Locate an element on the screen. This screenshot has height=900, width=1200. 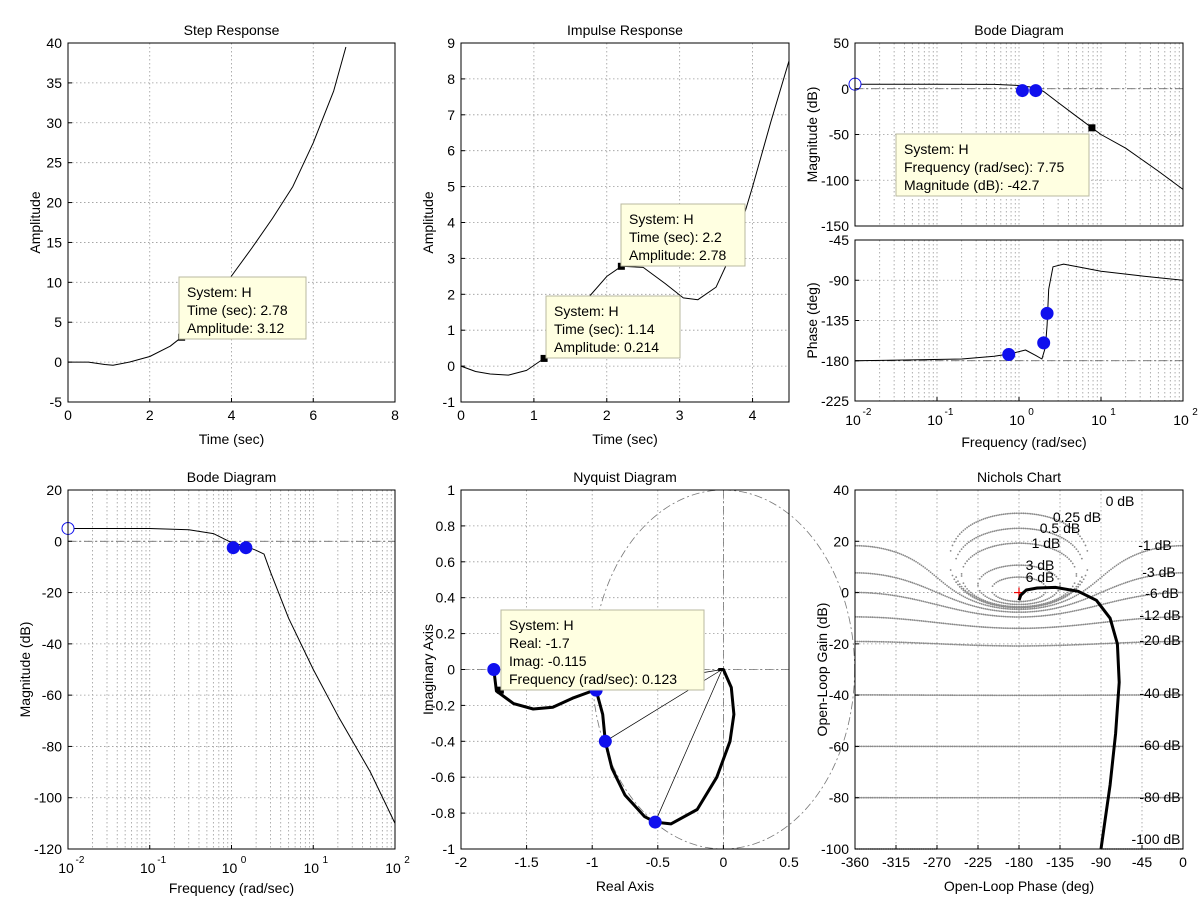
nichols-grid-label: -12 dB is located at coordinates (1159, 615).